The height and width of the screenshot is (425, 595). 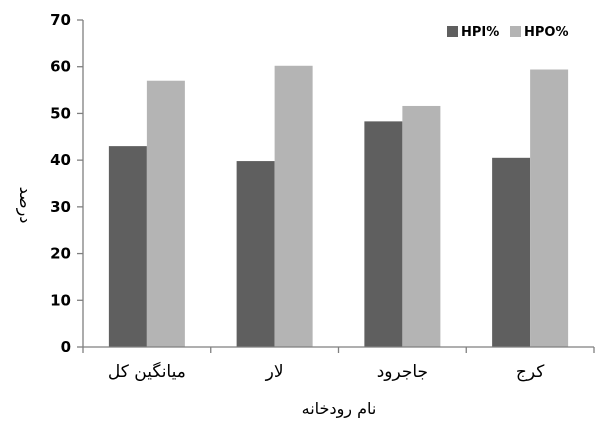 What do you see at coordinates (60, 254) in the screenshot?
I see `y-tick-label-2: 20` at bounding box center [60, 254].